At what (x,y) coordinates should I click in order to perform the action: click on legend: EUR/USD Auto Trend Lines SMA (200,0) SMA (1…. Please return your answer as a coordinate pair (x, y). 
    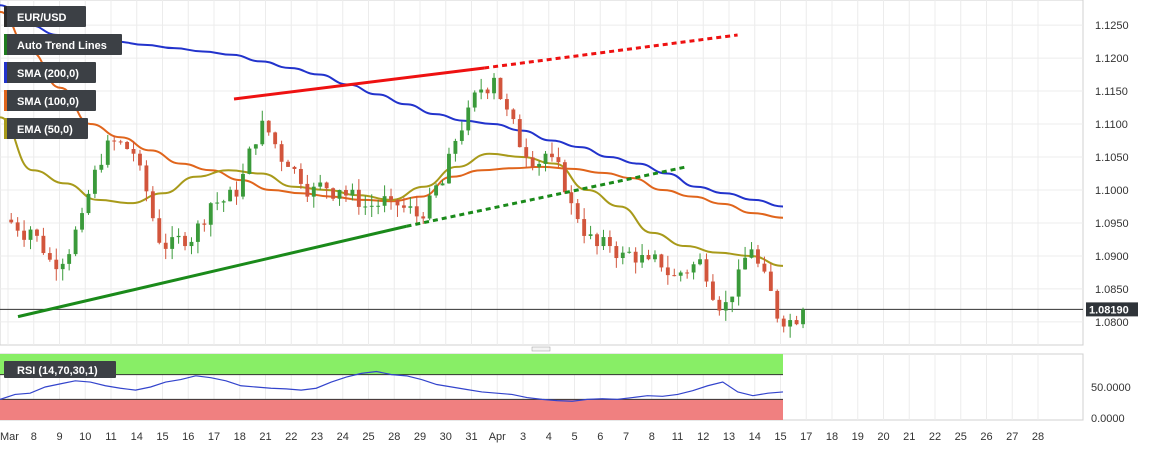
    Looking at the image, I should click on (63, 72).